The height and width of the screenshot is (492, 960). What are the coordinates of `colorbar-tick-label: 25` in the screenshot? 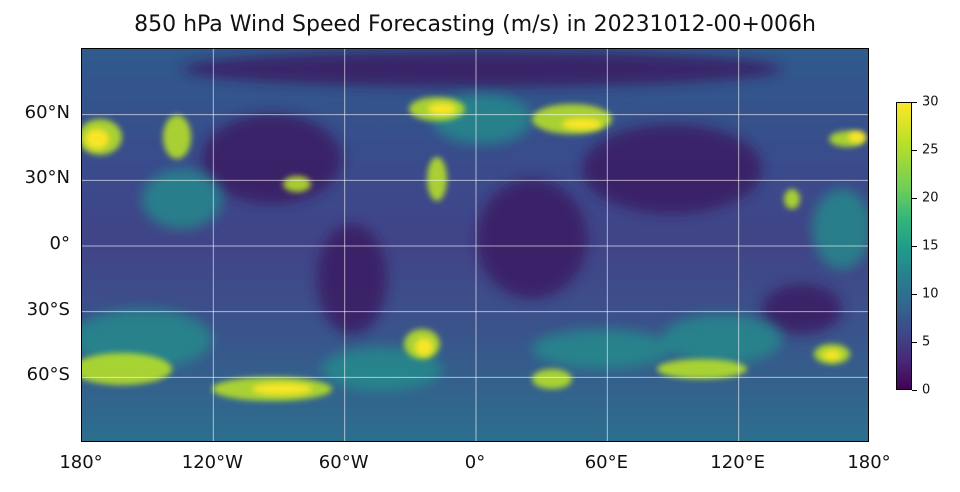 It's located at (930, 150).